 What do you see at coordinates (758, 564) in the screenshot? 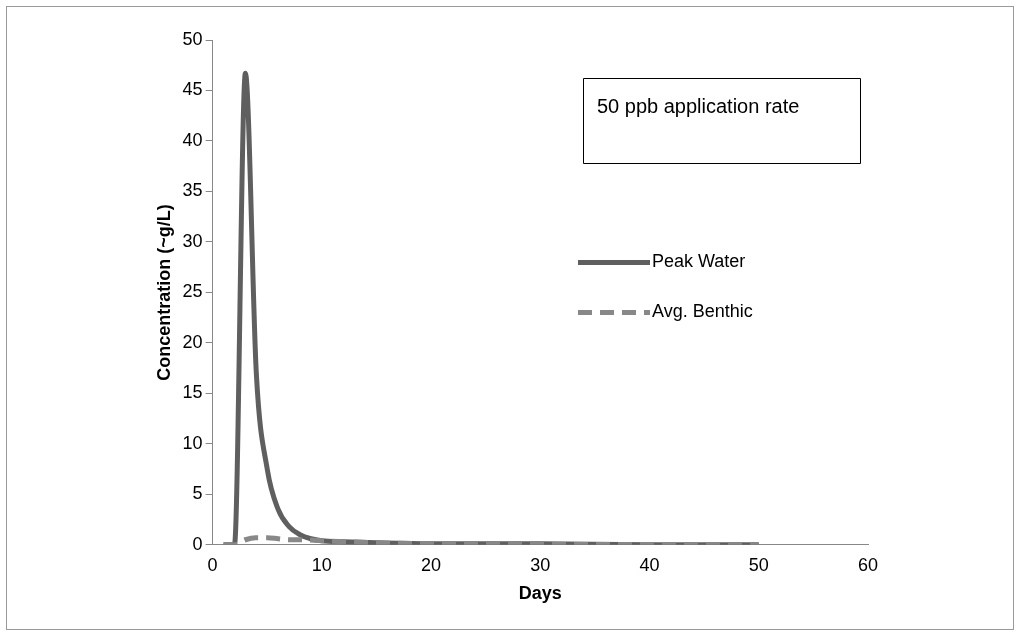
I see `x-tick-label: 50` at bounding box center [758, 564].